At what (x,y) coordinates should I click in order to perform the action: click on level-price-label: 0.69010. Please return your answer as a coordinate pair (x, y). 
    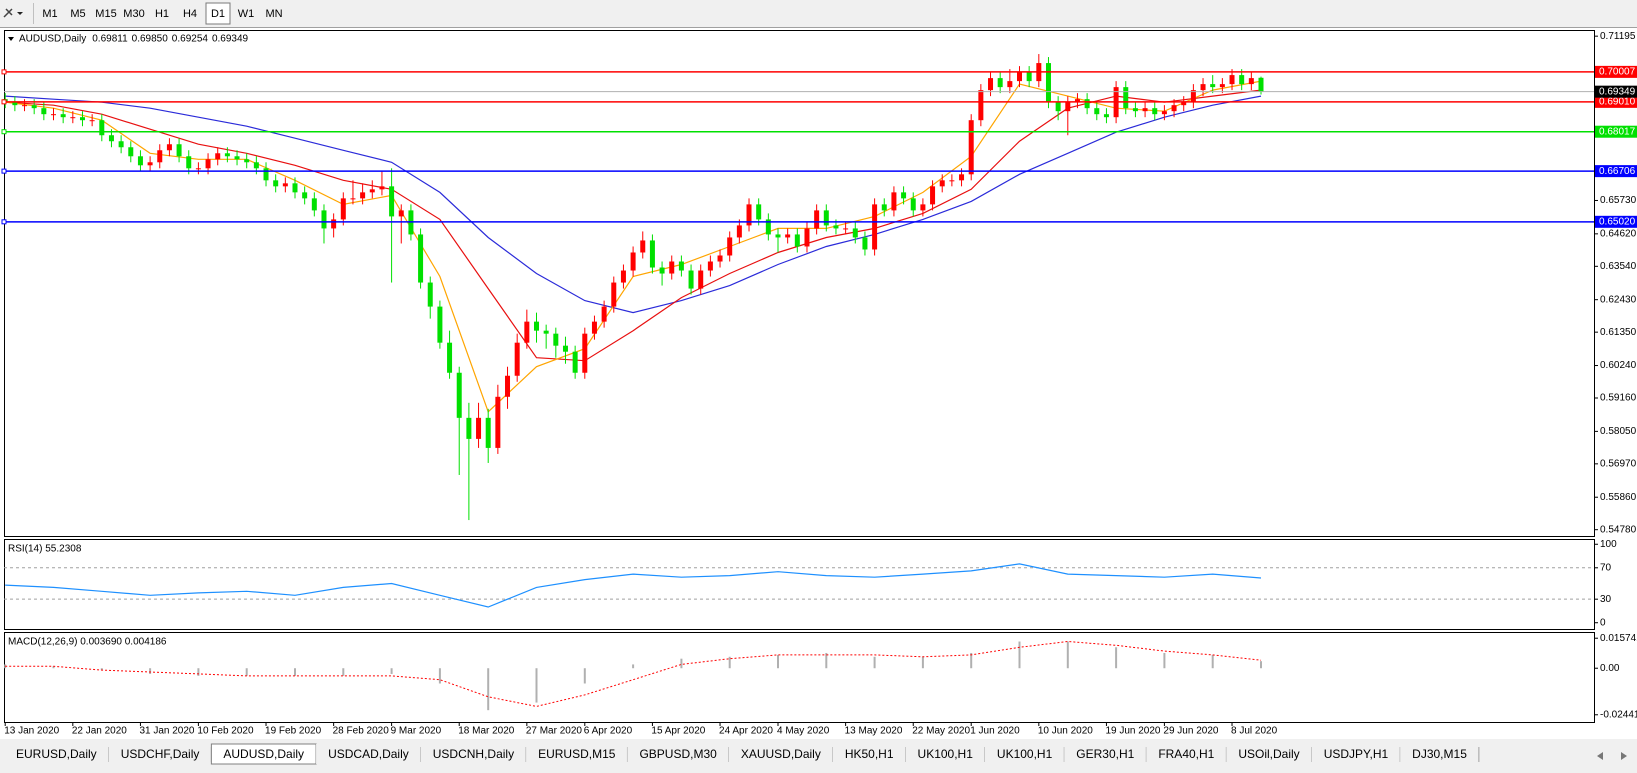
    Looking at the image, I should click on (1617, 101).